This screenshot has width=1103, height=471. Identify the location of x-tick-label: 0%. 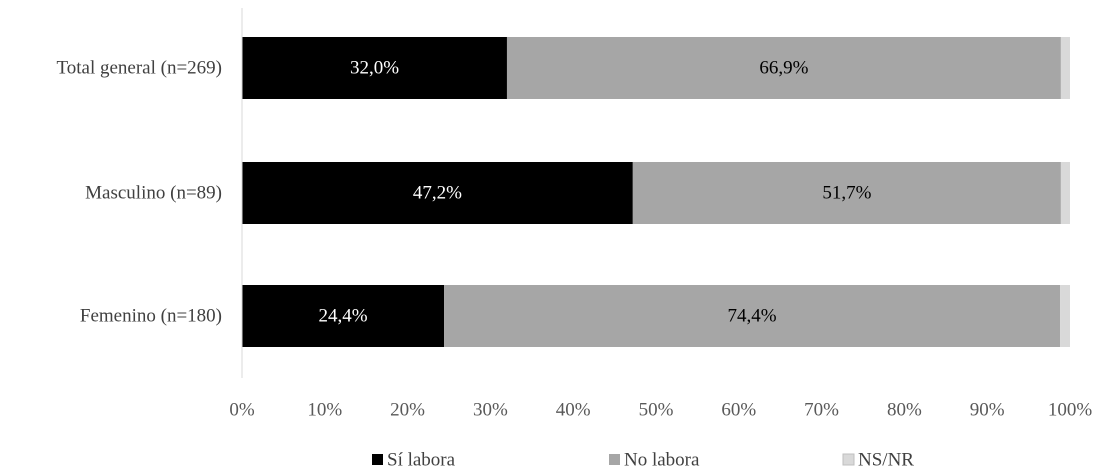
(242, 410).